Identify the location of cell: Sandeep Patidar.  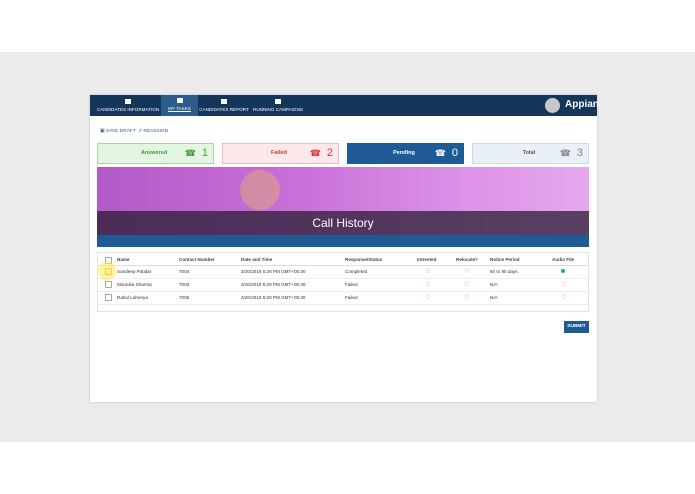
(134, 271).